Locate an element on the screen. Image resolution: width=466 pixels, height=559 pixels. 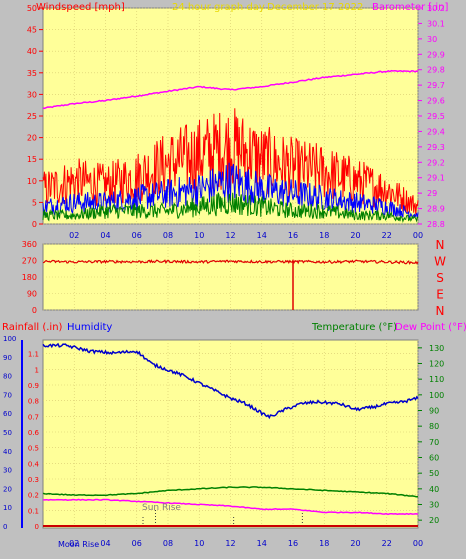
time-tick-label-lower: 14 is located at coordinates (262, 543).